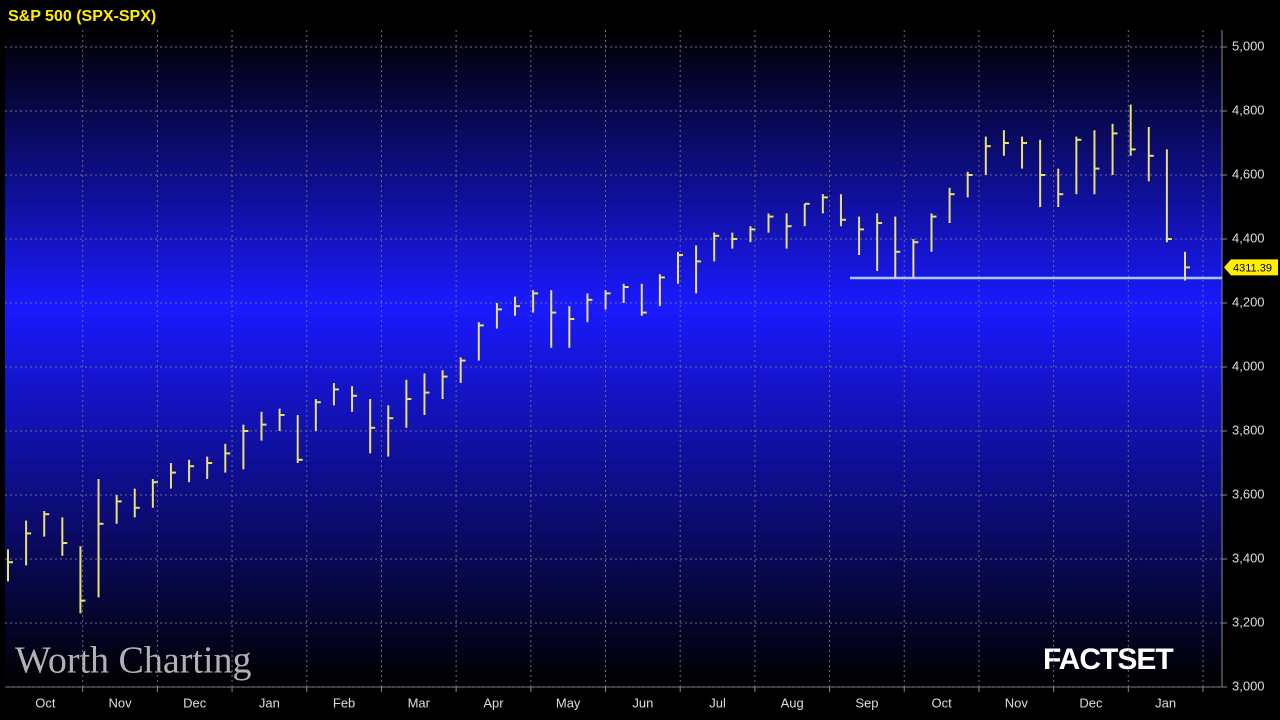  I want to click on last-price-tag, so click(1251, 267).